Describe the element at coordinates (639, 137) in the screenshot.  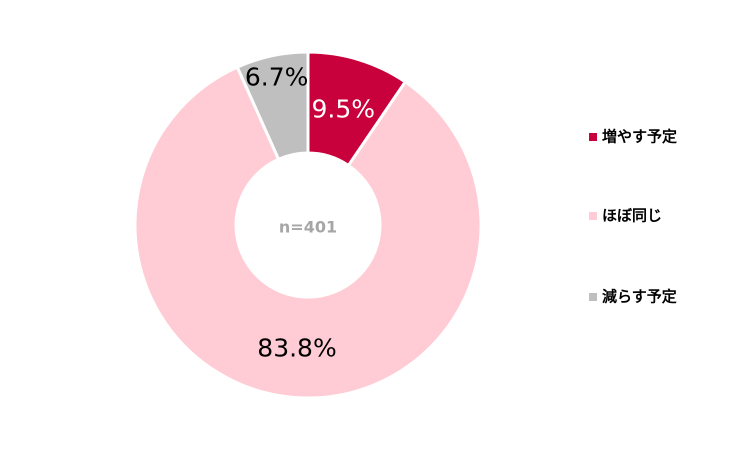
I see `legend-label: 増やす予定` at that location.